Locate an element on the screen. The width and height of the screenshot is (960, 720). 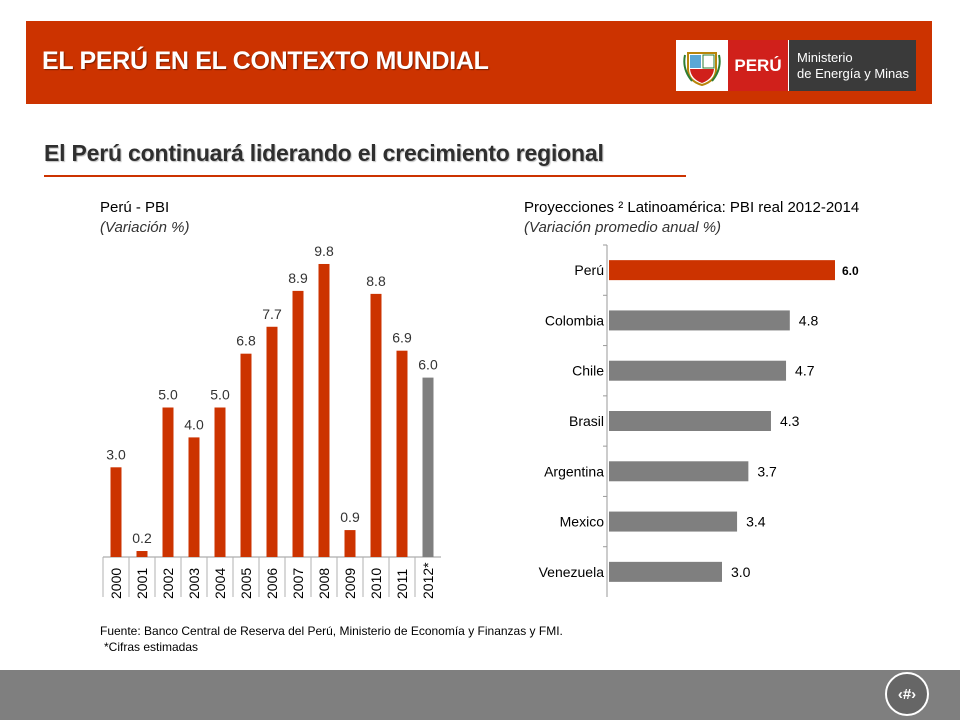
x-tick-label-2009: 2009 is located at coordinates (350, 583).